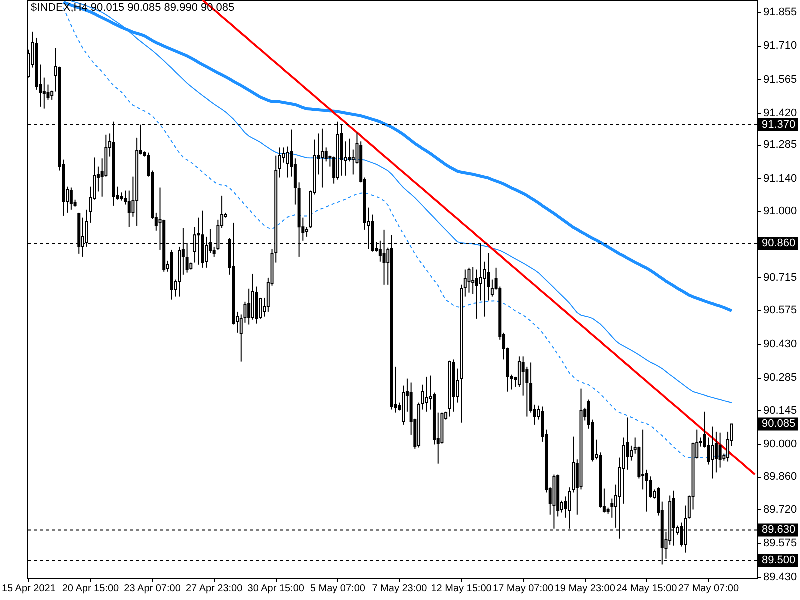 Image resolution: width=800 pixels, height=600 pixels. I want to click on x-tick-label: 24 May 15:00, so click(647, 589).